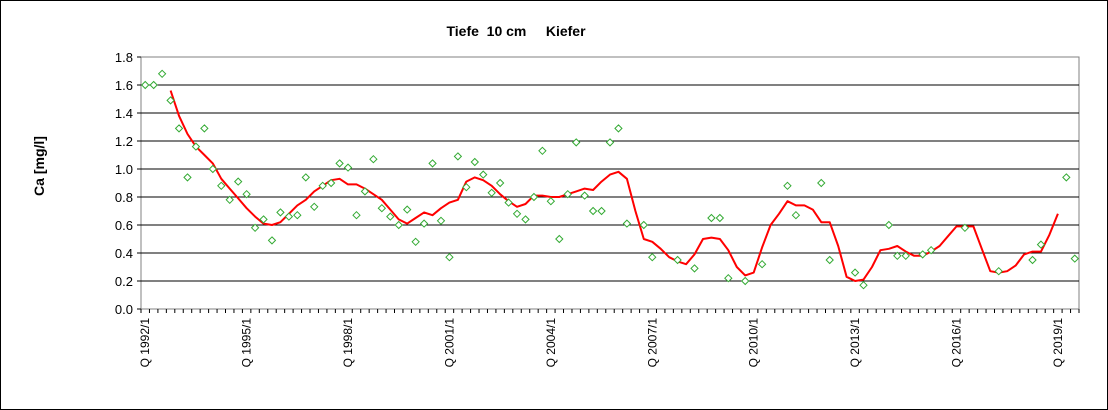 The height and width of the screenshot is (410, 1108). Describe the element at coordinates (348, 343) in the screenshot. I see `x-tick-label: Q 1998/1` at that location.